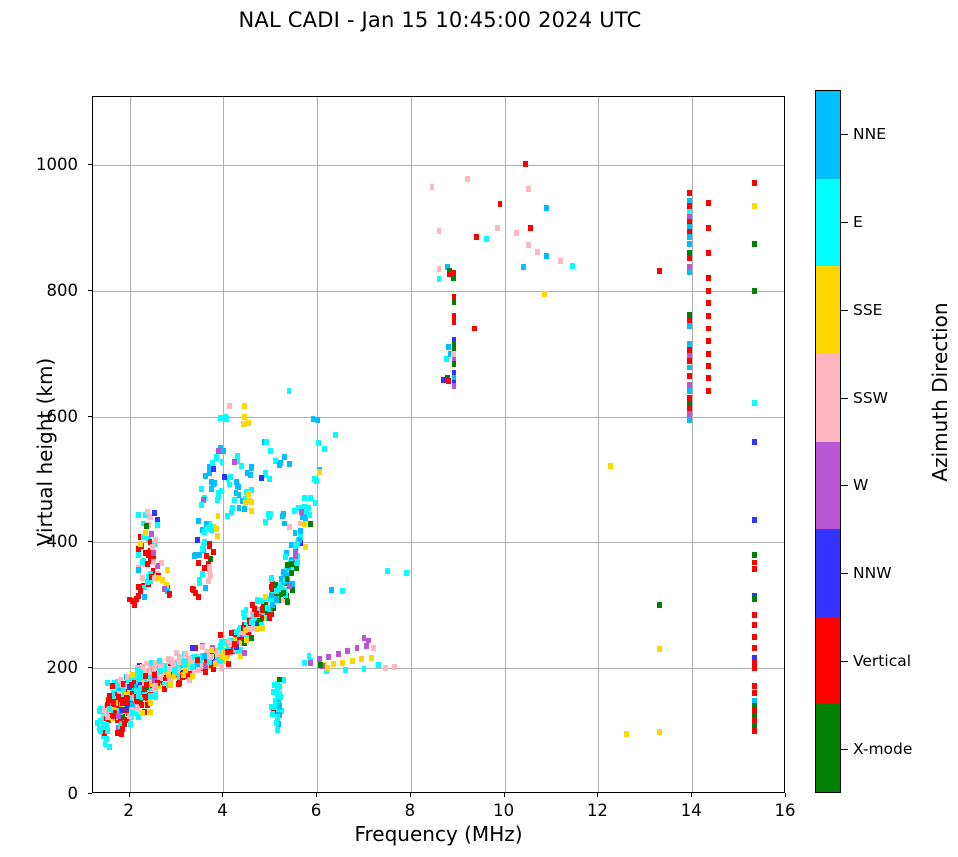  Describe the element at coordinates (222, 810) in the screenshot. I see `x-tick-label: 4` at that location.